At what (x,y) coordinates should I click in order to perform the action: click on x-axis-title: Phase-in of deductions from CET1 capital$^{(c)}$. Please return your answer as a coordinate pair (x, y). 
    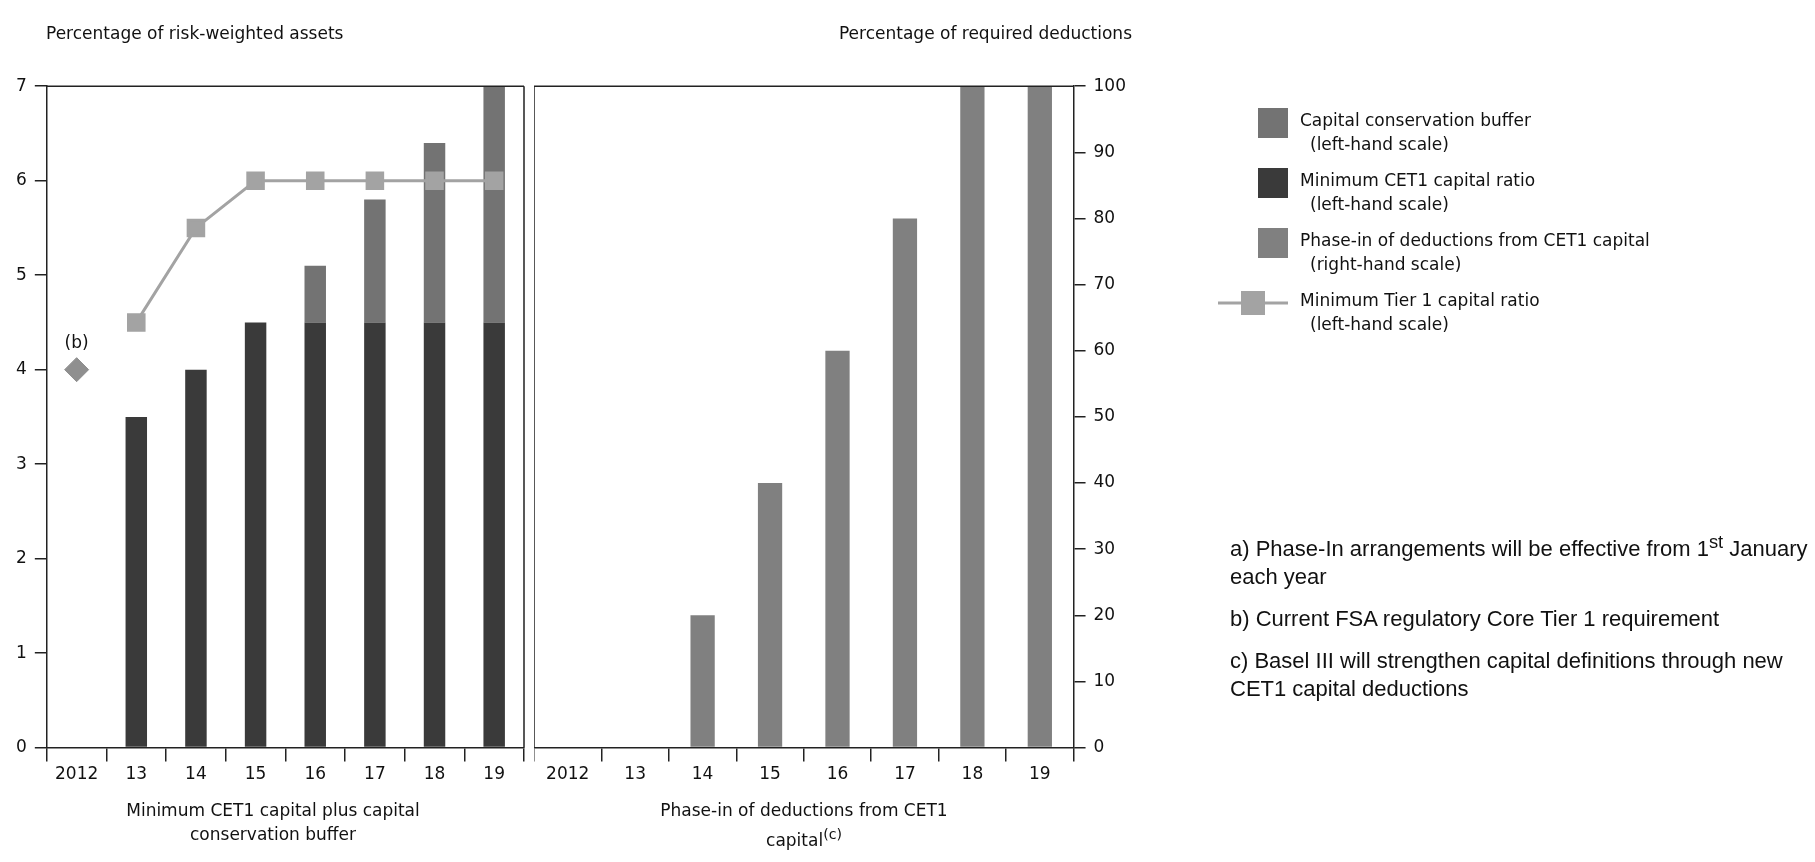
    Looking at the image, I should click on (804, 825).